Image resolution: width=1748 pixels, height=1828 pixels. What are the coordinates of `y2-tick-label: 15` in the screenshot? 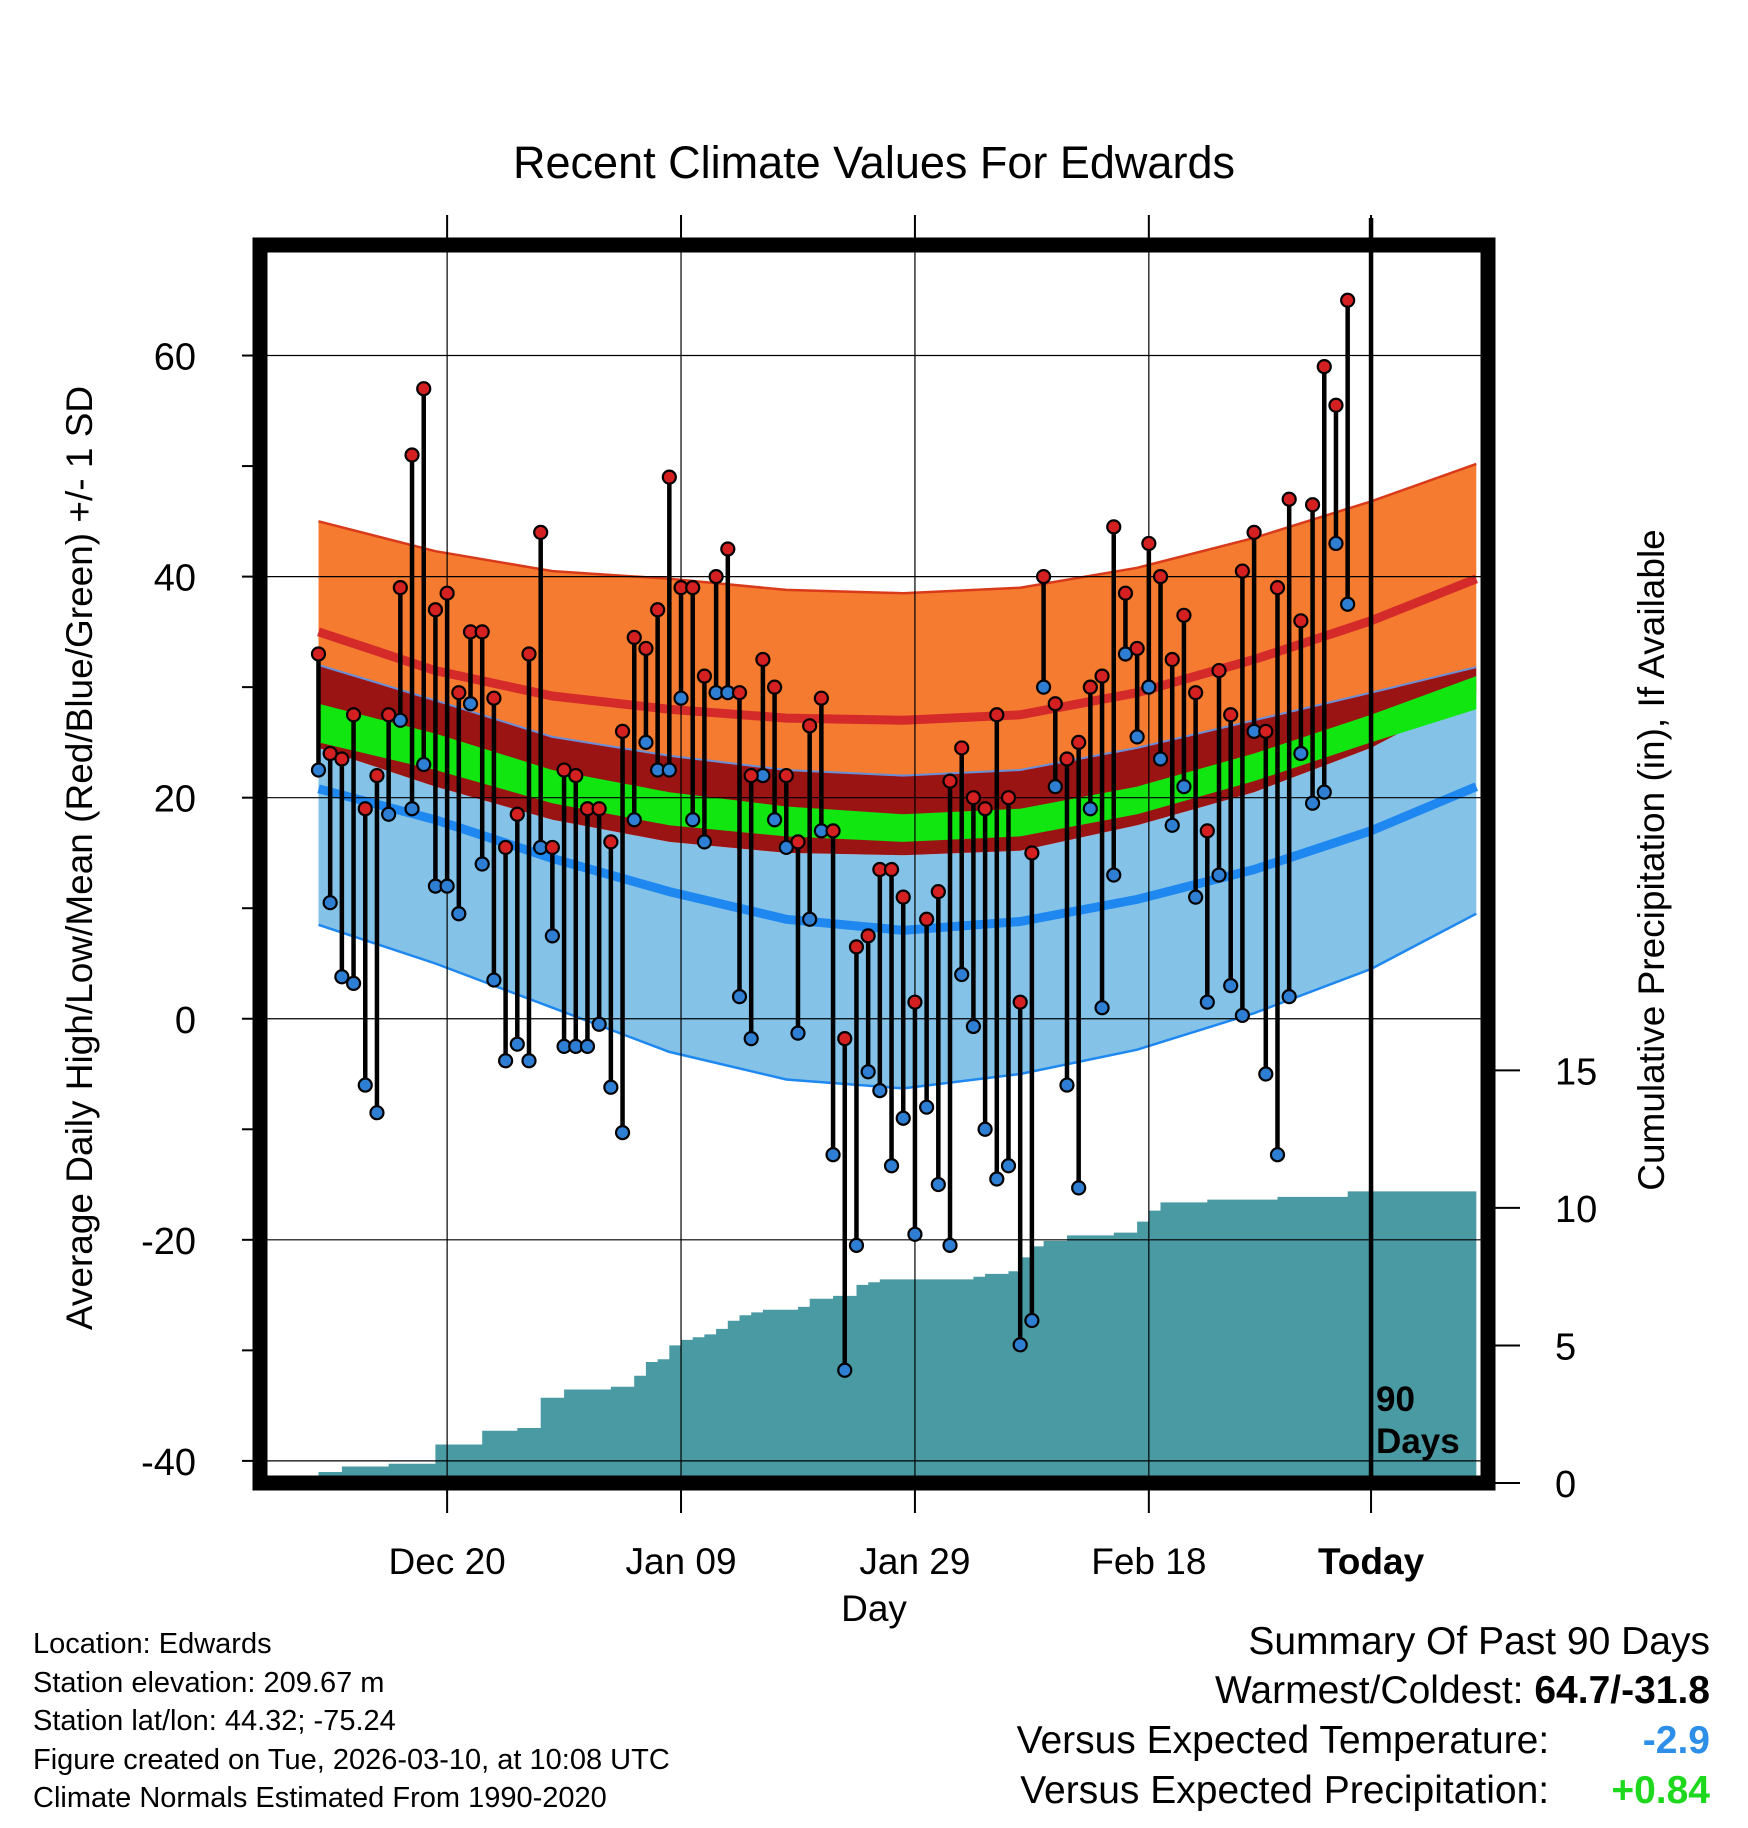 It's located at (1576, 1072).